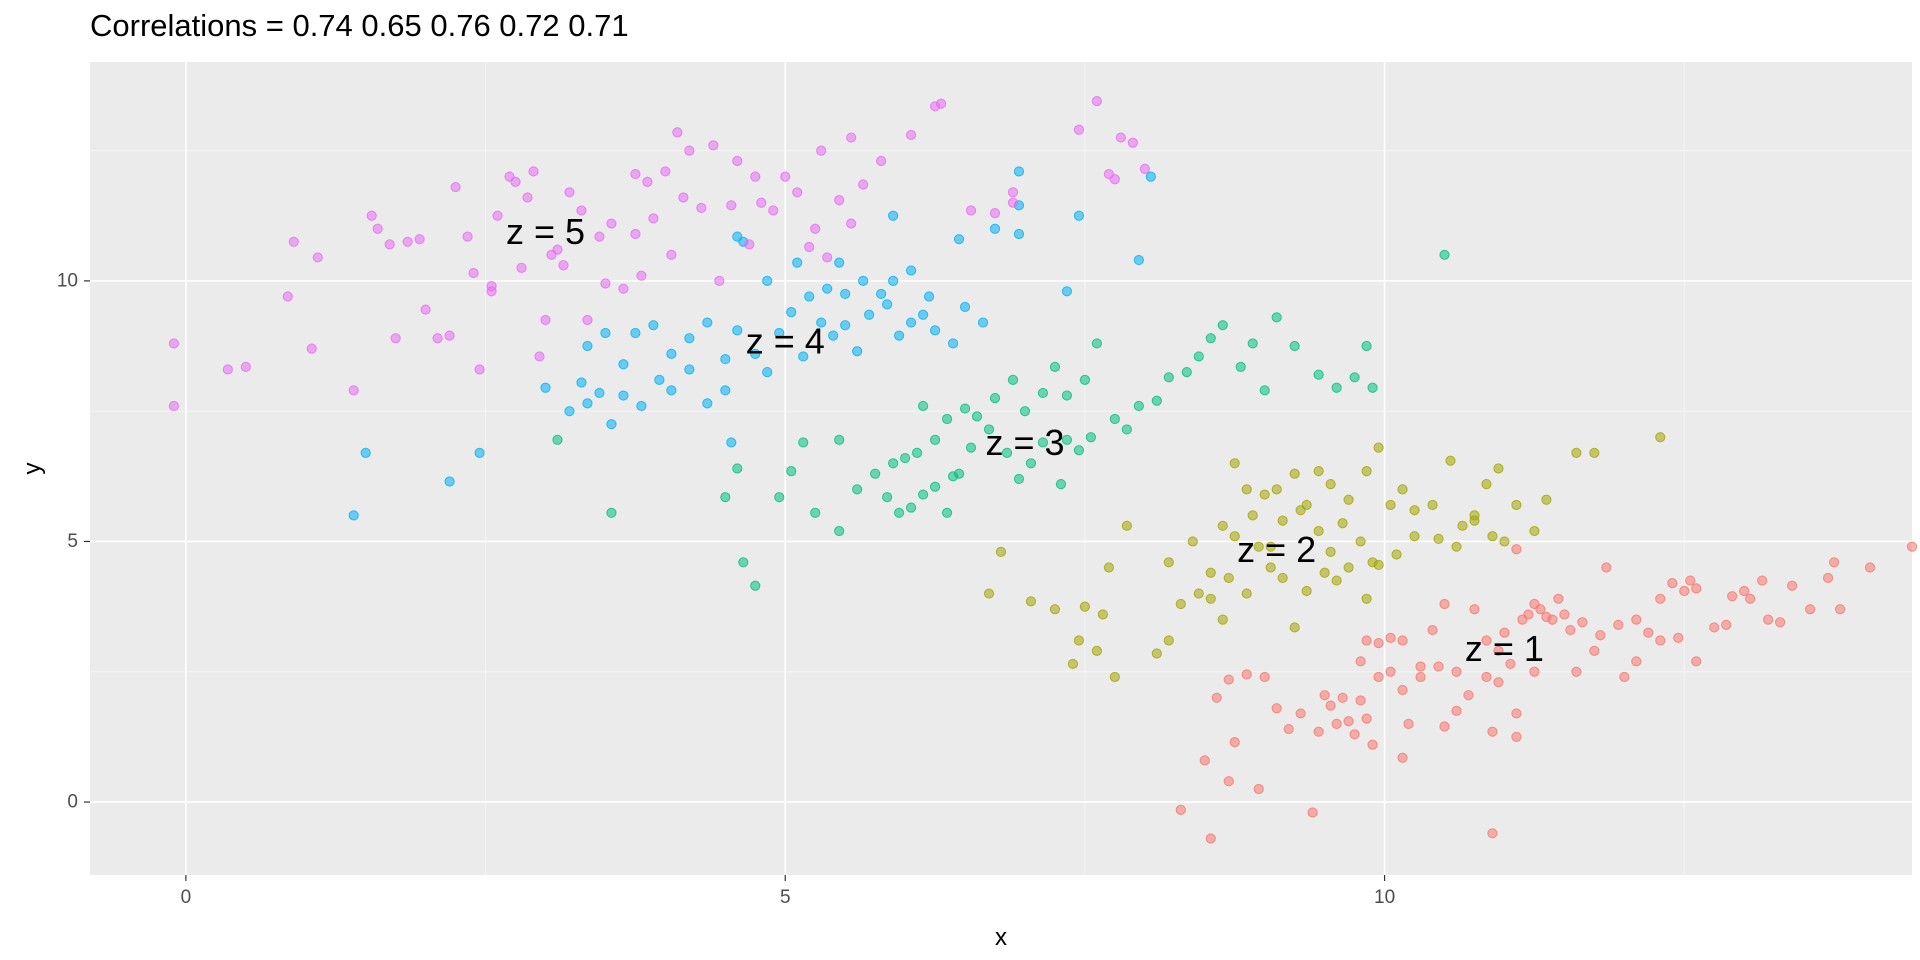 Image resolution: width=1920 pixels, height=960 pixels. Describe the element at coordinates (67, 280) in the screenshot. I see `y-tick-label: 10` at that location.